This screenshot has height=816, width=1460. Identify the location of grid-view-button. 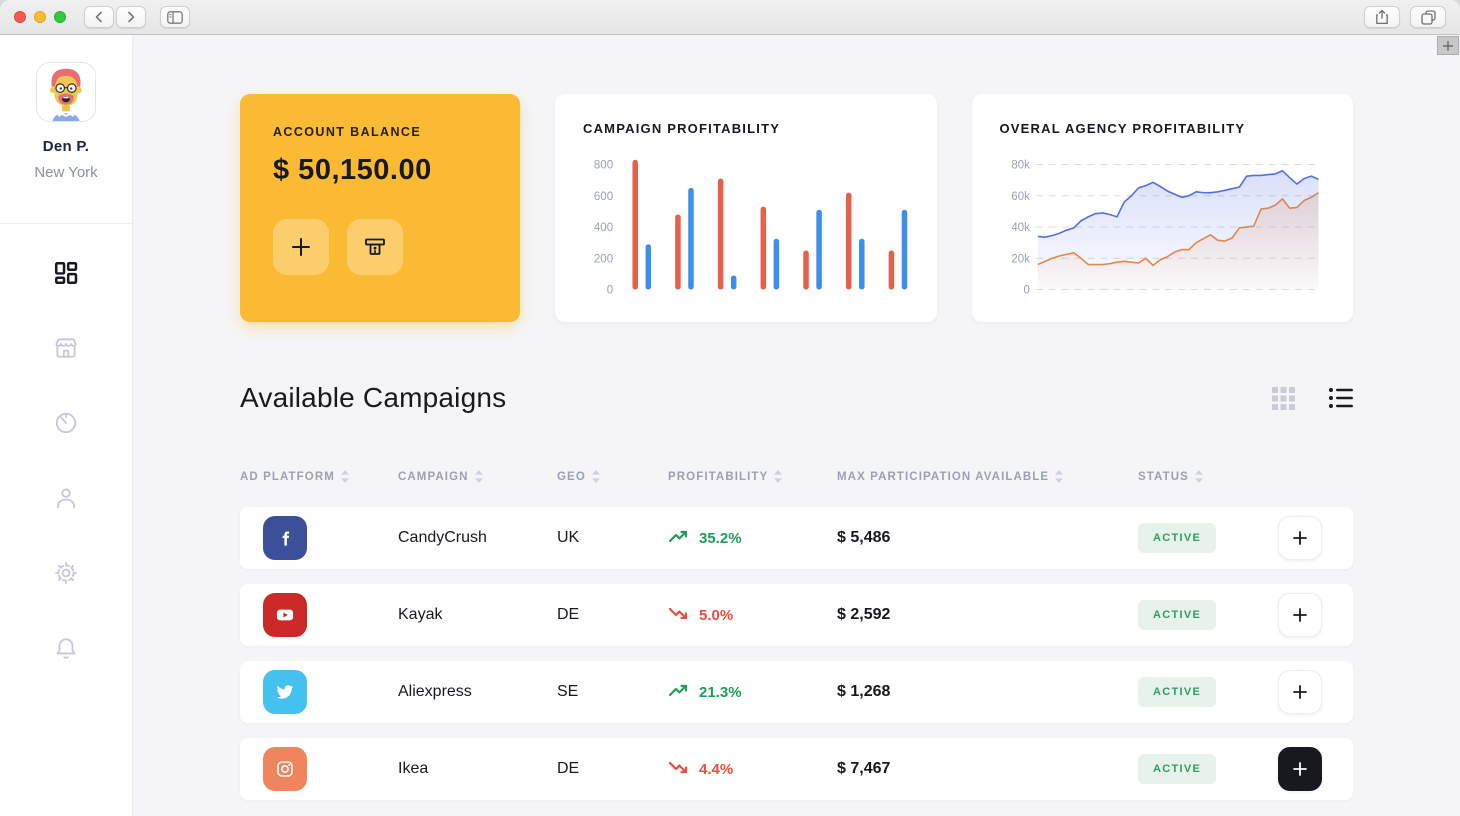
(1283, 398).